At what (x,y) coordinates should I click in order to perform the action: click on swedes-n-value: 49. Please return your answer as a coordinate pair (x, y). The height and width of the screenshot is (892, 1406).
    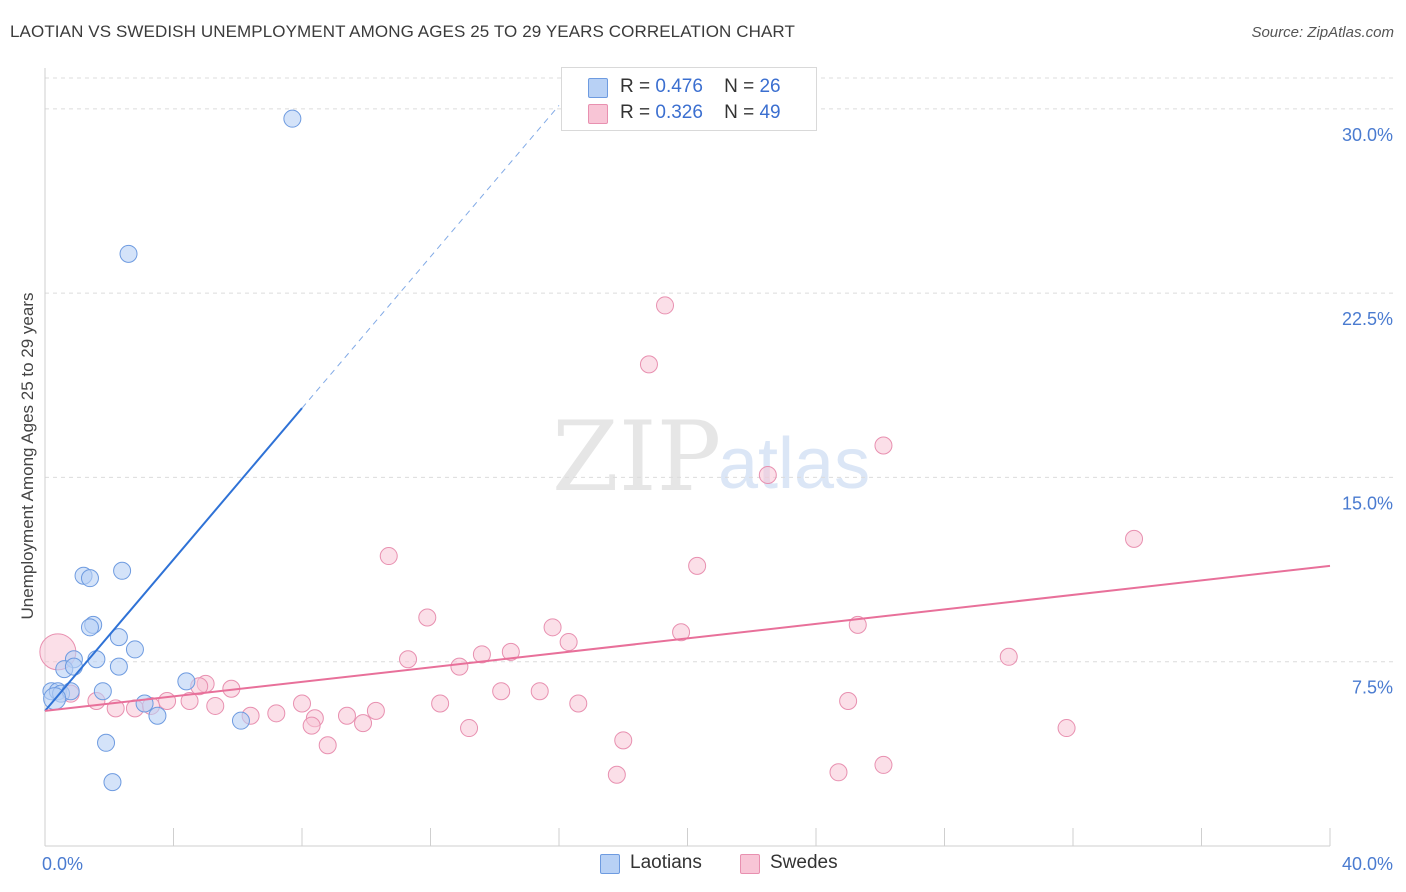
    Looking at the image, I should click on (770, 112).